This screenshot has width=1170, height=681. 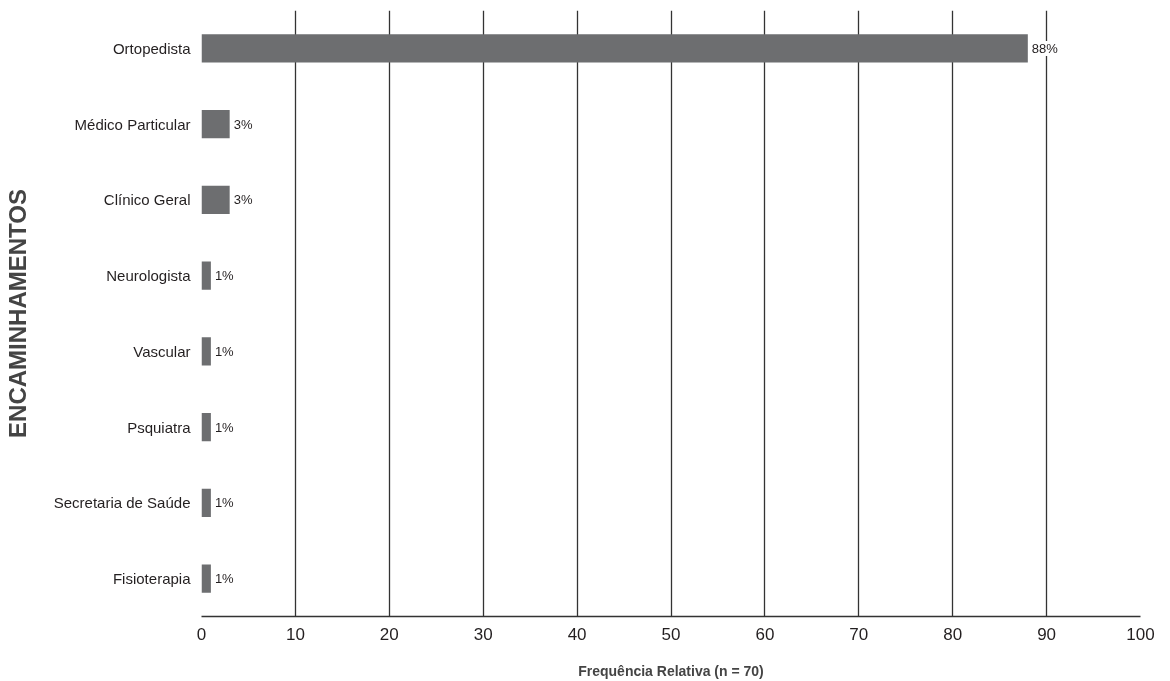 What do you see at coordinates (389, 634) in the screenshot?
I see `x-tick-label: 20` at bounding box center [389, 634].